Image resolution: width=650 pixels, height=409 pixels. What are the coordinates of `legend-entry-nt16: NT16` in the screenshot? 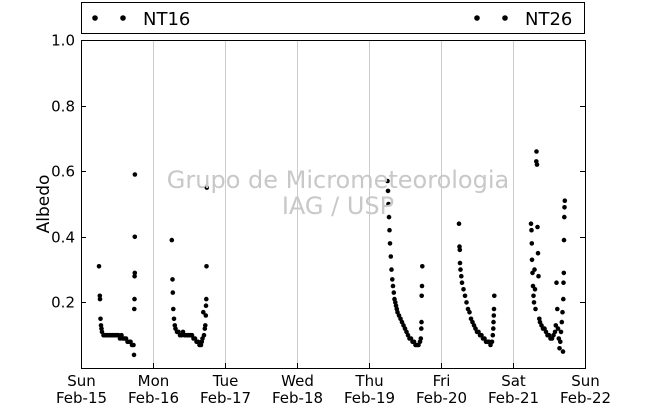 It's located at (141, 19).